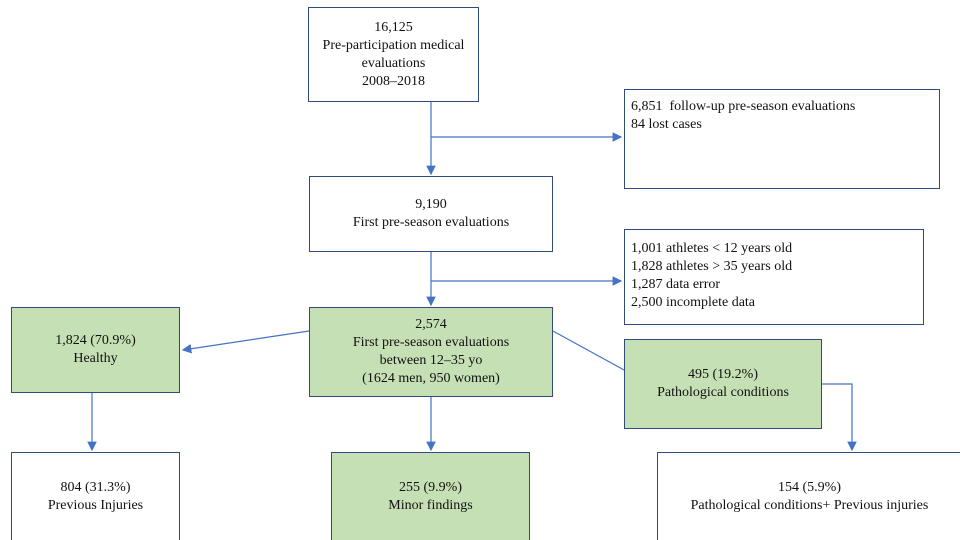  What do you see at coordinates (393, 81) in the screenshot?
I see `node-text: 2008–2018` at bounding box center [393, 81].